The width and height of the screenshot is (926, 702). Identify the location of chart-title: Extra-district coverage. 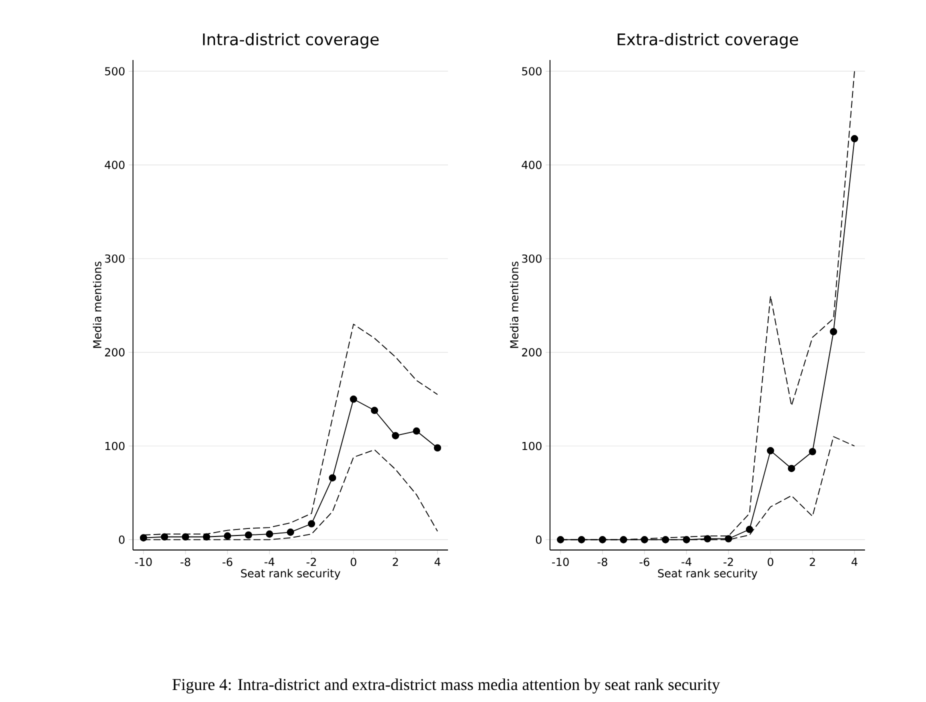
(708, 40).